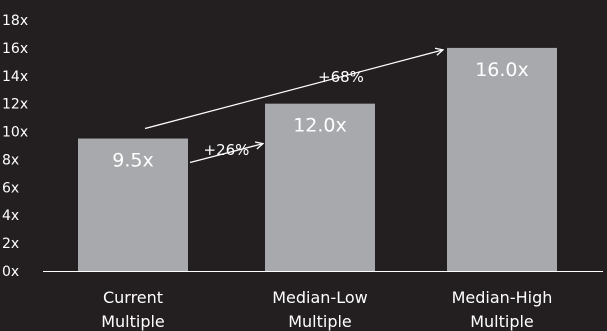  Describe the element at coordinates (10, 216) in the screenshot. I see `y-tick-label: 4x` at that location.